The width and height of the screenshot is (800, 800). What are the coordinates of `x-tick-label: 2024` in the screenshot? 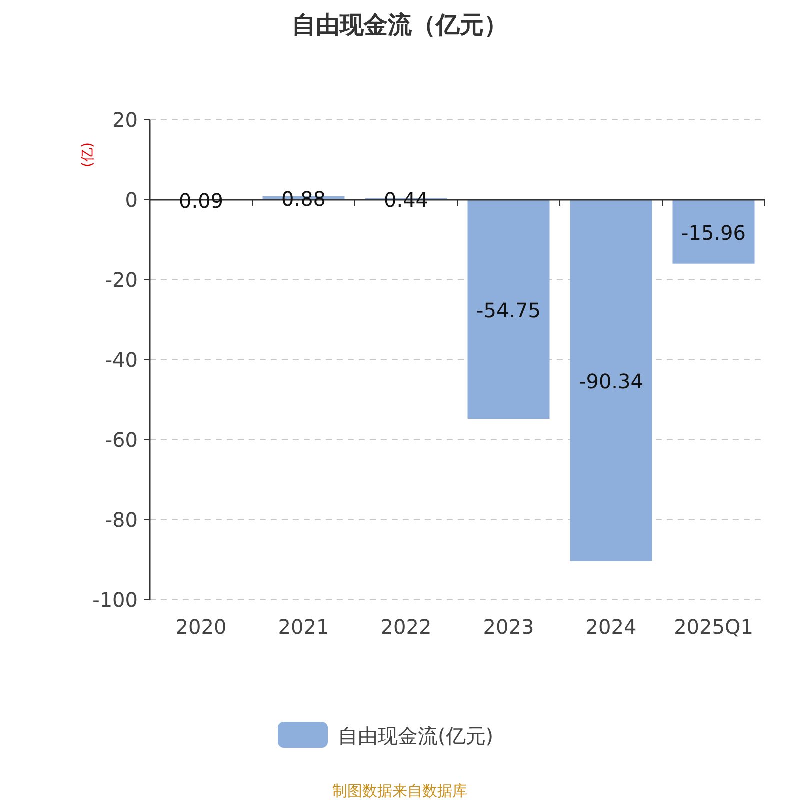 It's located at (611, 627).